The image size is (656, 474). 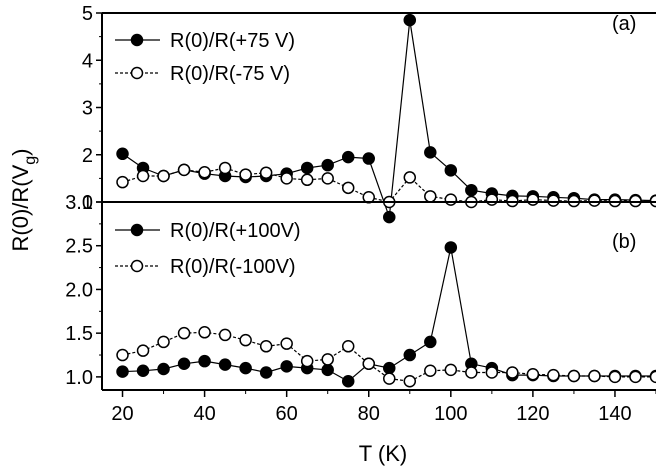 I want to click on x-axis: 20 40 60 80 100 120 140, so click(x=383, y=407).